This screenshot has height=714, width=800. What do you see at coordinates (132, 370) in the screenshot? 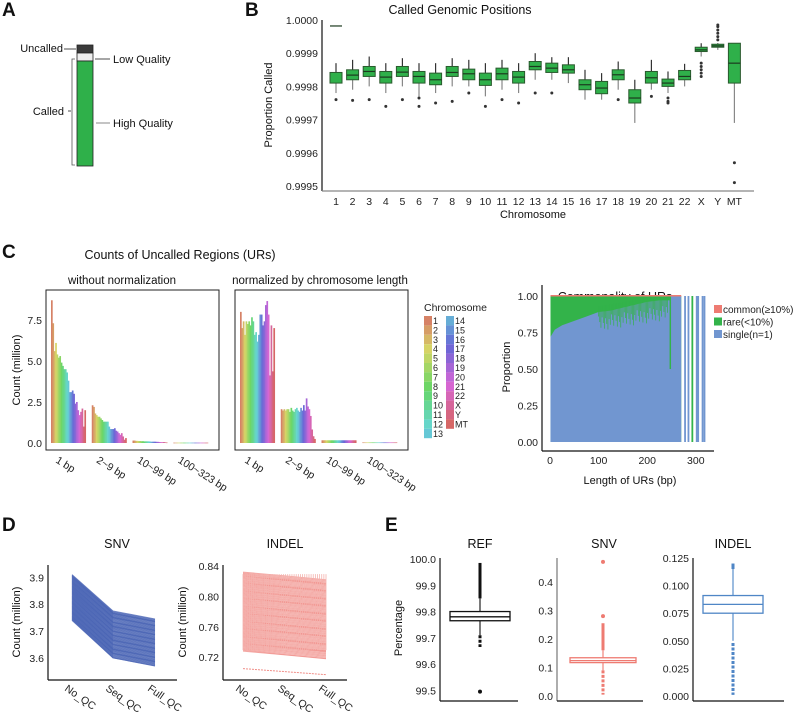
I see `chart-c1-frame` at bounding box center [132, 370].